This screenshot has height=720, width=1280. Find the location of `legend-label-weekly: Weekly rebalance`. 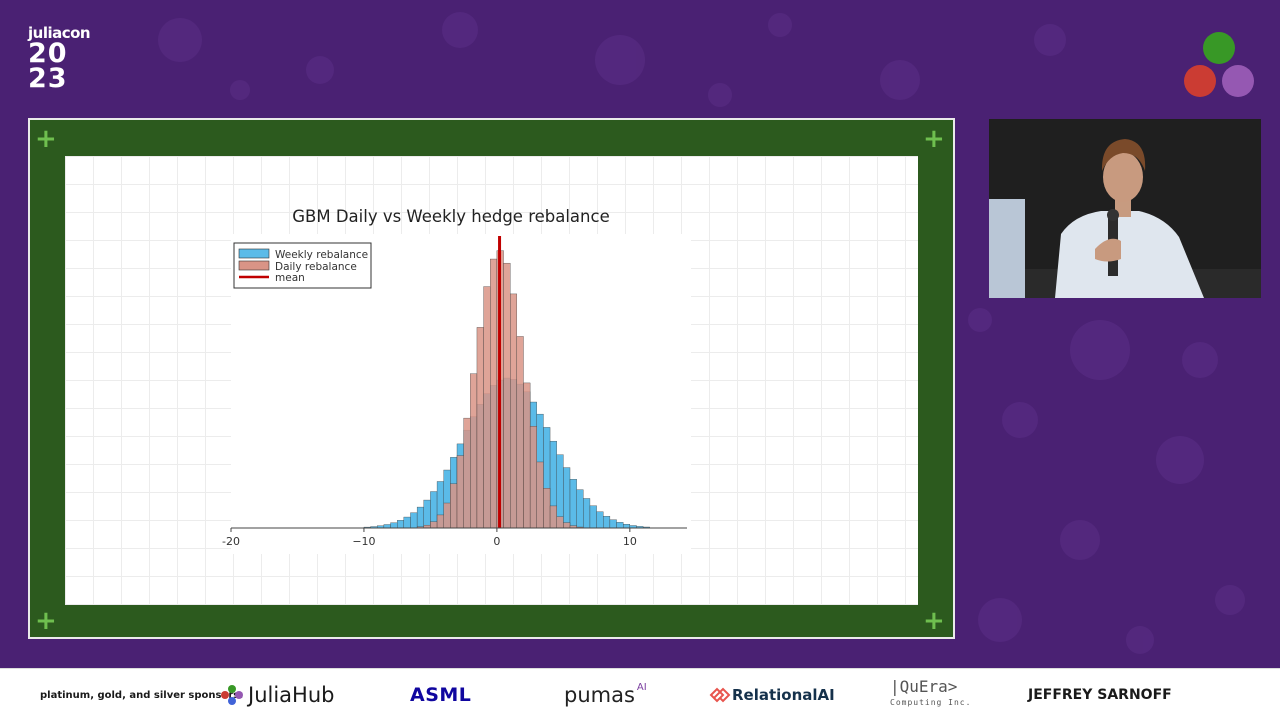

legend-label-weekly: Weekly rebalance is located at coordinates (321, 255).